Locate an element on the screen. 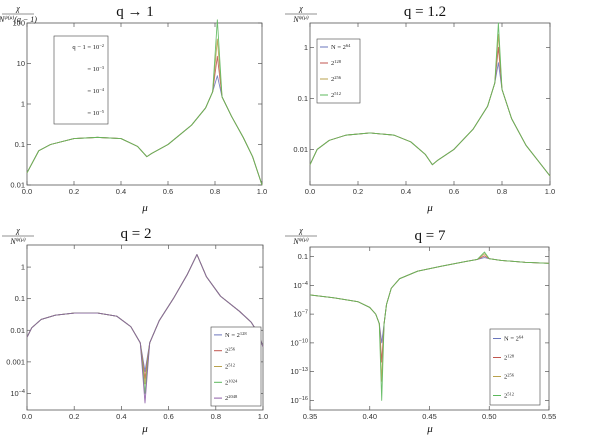  y-tick-label: 10⁻⁷ is located at coordinates (300, 314).